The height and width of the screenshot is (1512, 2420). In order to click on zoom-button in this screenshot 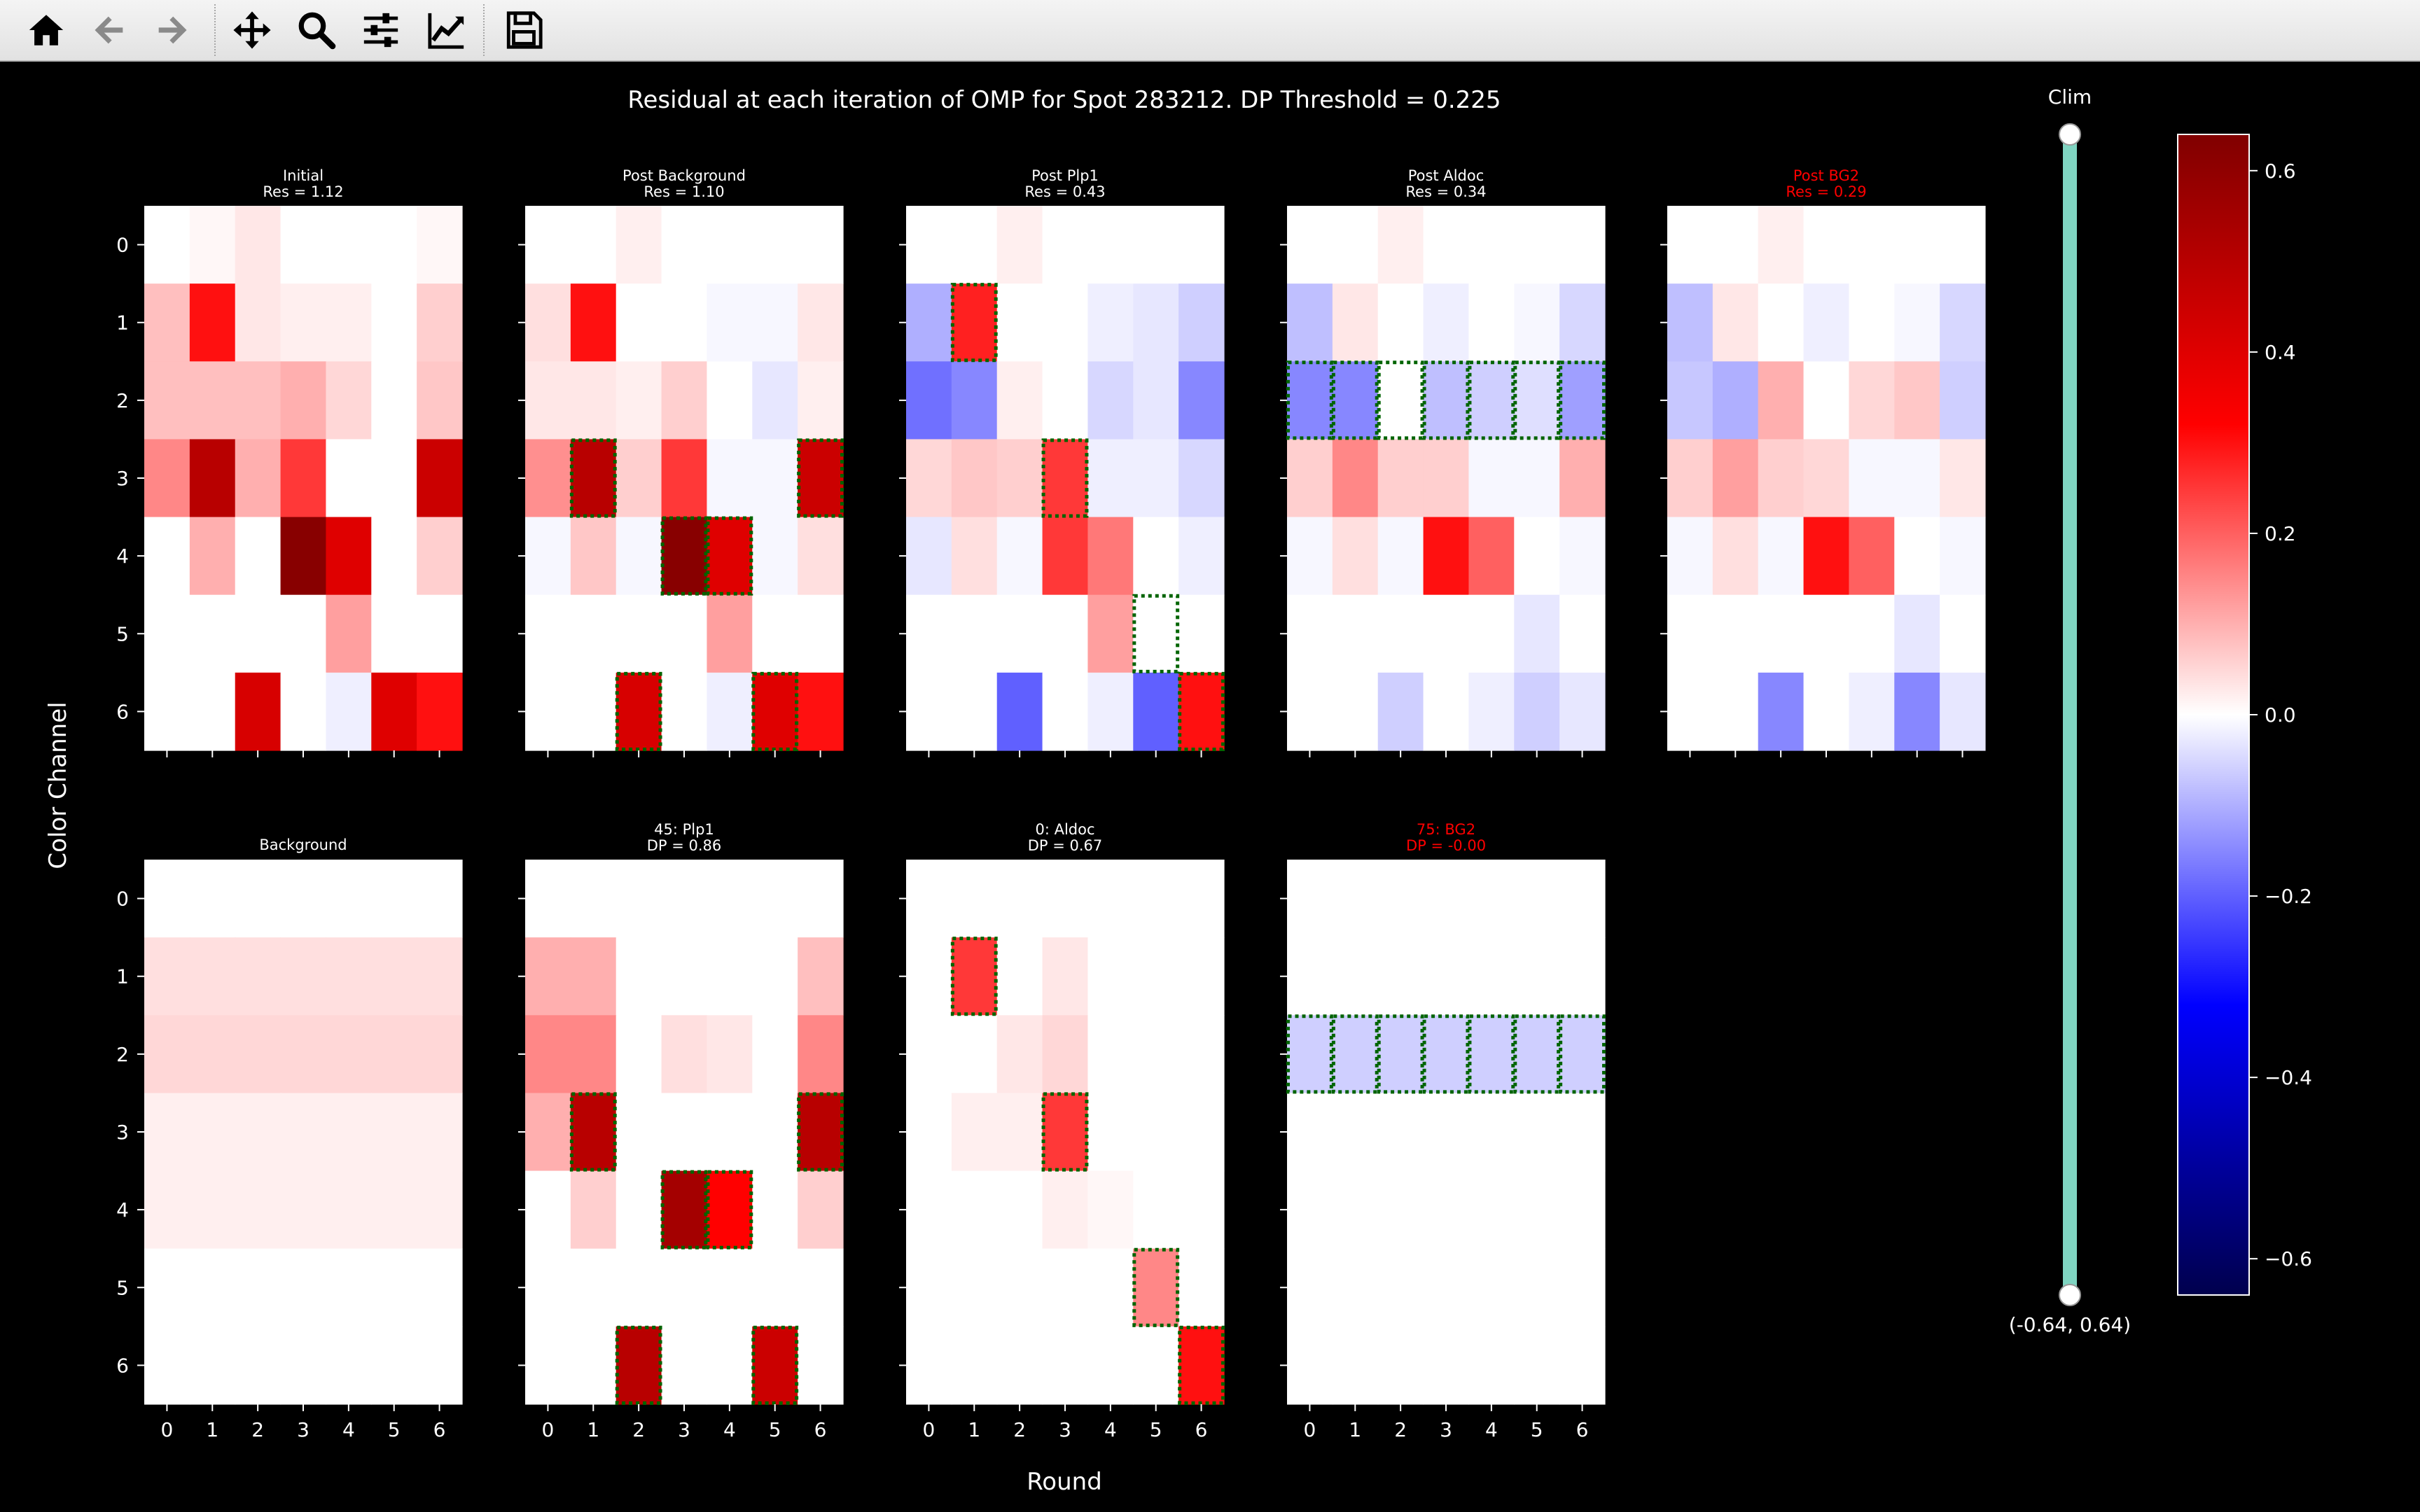, I will do `click(316, 30)`.